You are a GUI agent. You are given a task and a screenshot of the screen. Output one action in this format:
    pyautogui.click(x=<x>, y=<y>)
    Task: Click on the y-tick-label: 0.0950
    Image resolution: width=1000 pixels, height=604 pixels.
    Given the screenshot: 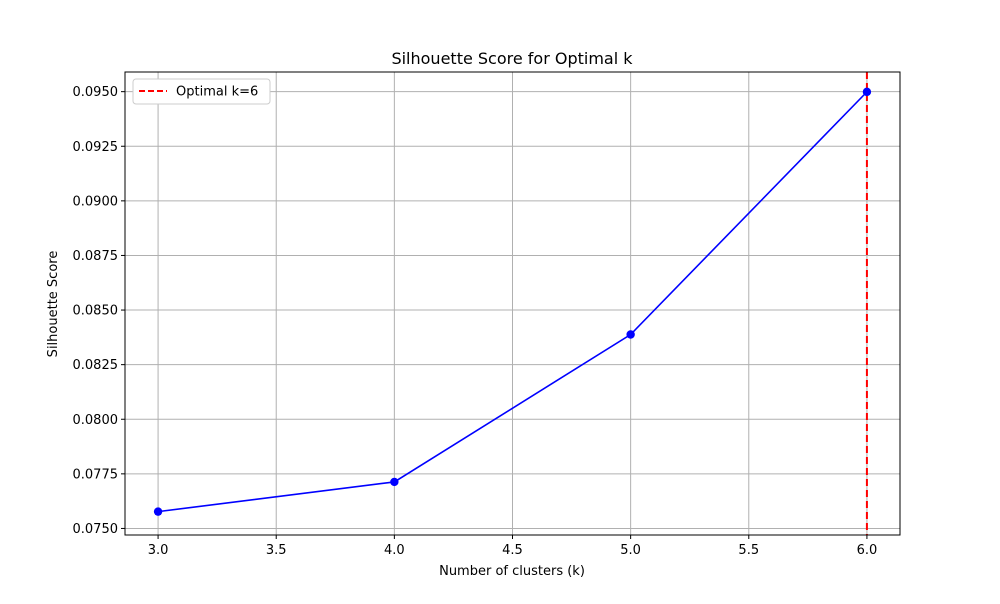 What is the action you would take?
    pyautogui.click(x=96, y=92)
    